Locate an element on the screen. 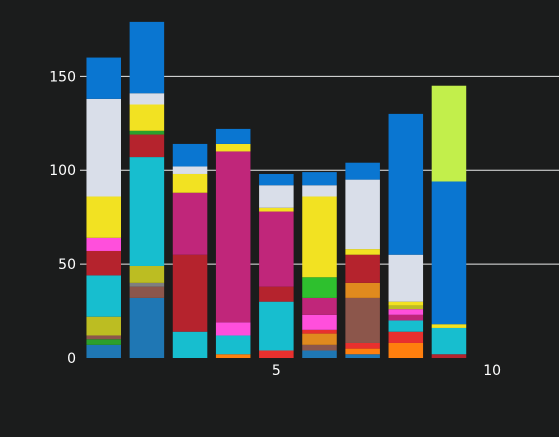  y-tick-label: 150 is located at coordinates (62, 77).